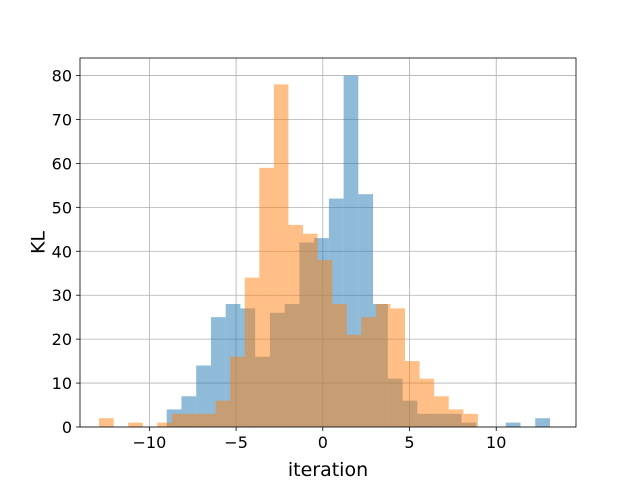 The image size is (640, 480). What do you see at coordinates (62, 76) in the screenshot?
I see `y-tick-label: 80` at bounding box center [62, 76].